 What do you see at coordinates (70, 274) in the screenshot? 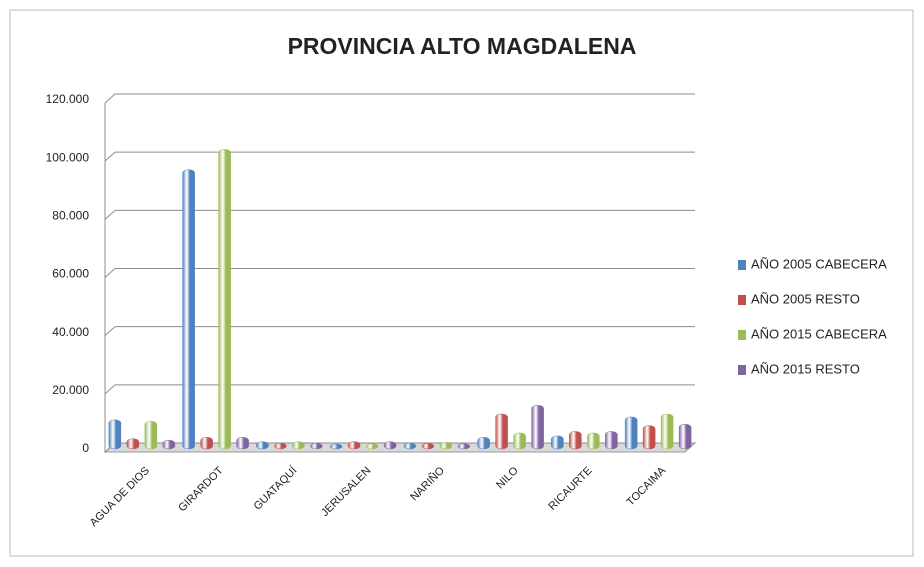
I see `y-tick-label: 60.000` at bounding box center [70, 274].